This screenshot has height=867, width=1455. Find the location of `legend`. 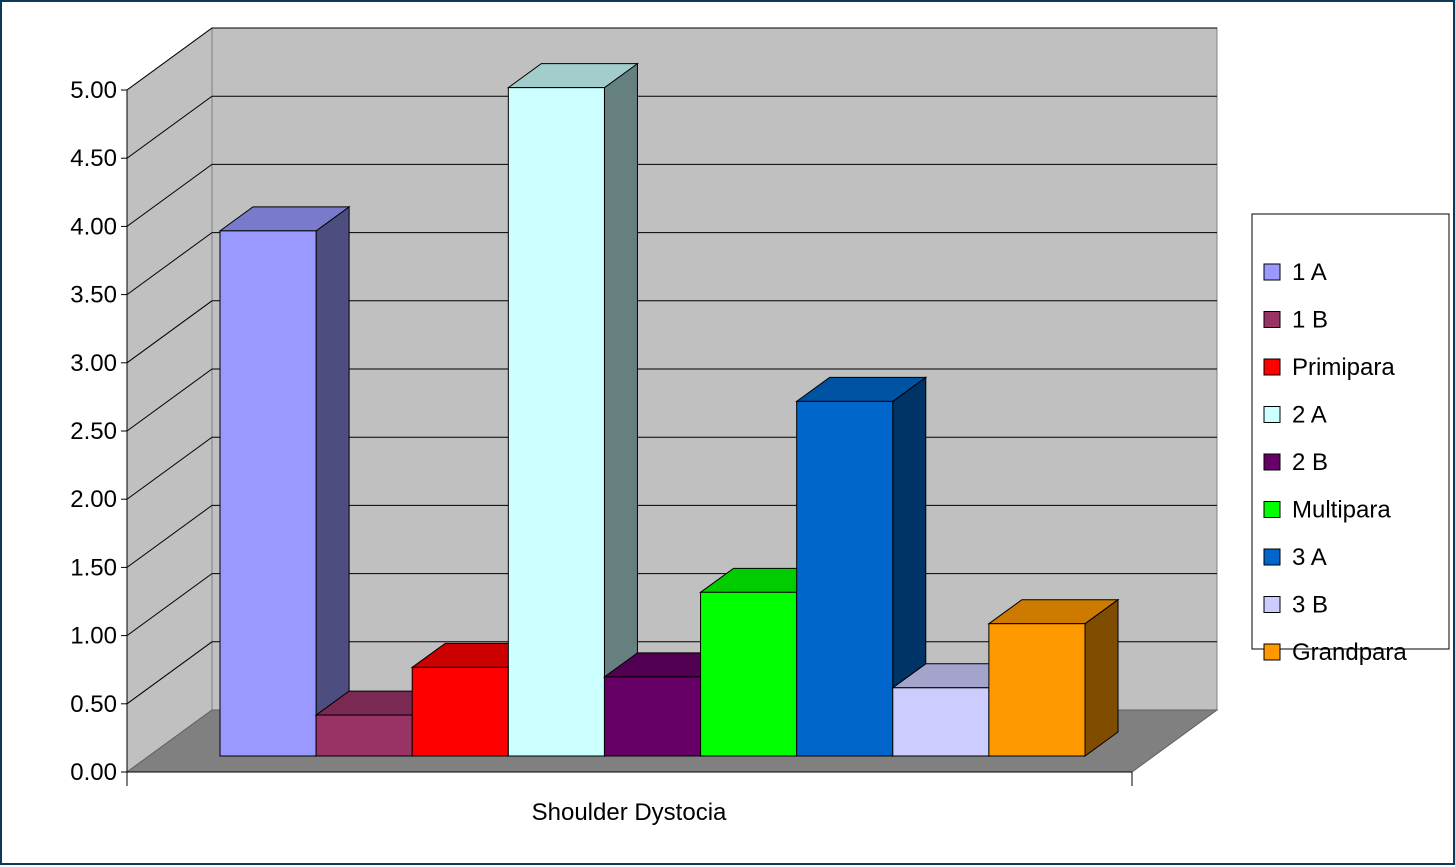

legend is located at coordinates (1350, 431).